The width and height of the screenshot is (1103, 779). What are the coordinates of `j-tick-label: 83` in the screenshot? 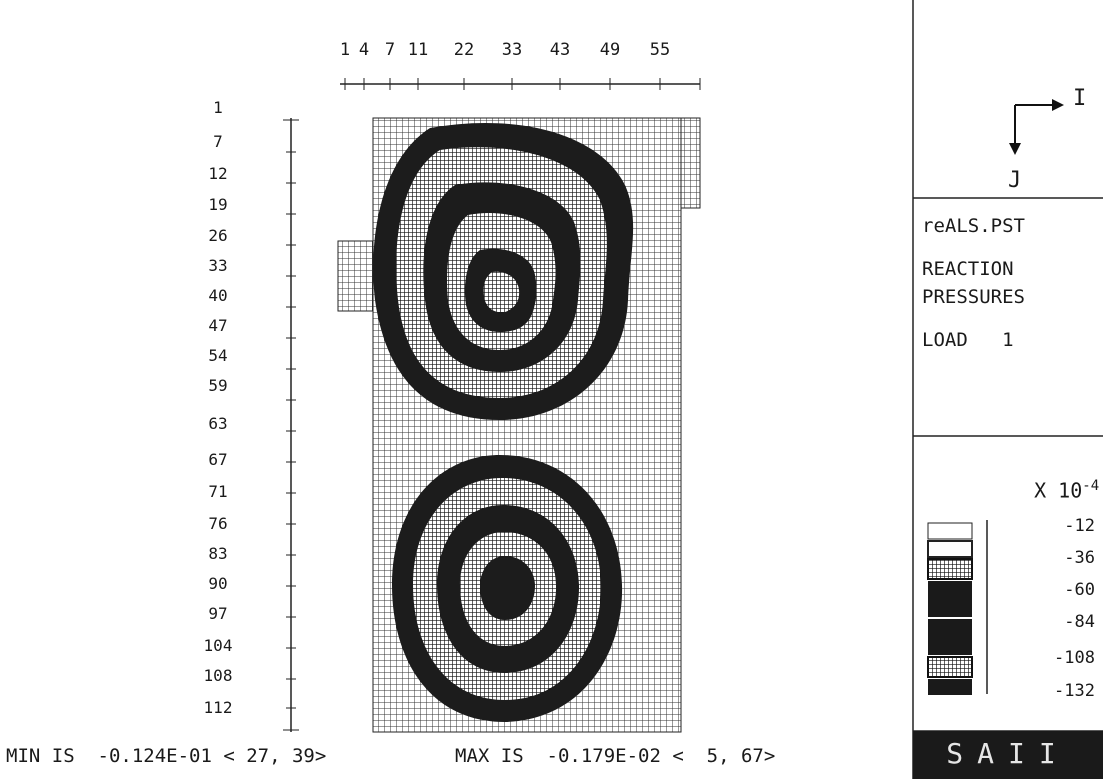 It's located at (218, 553).